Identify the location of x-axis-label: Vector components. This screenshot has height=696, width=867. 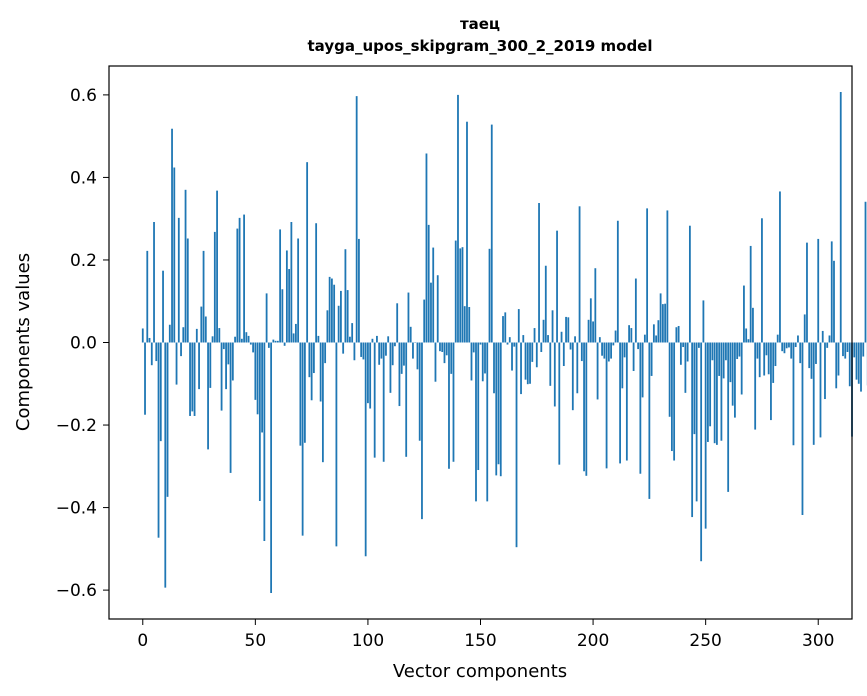
(480, 671).